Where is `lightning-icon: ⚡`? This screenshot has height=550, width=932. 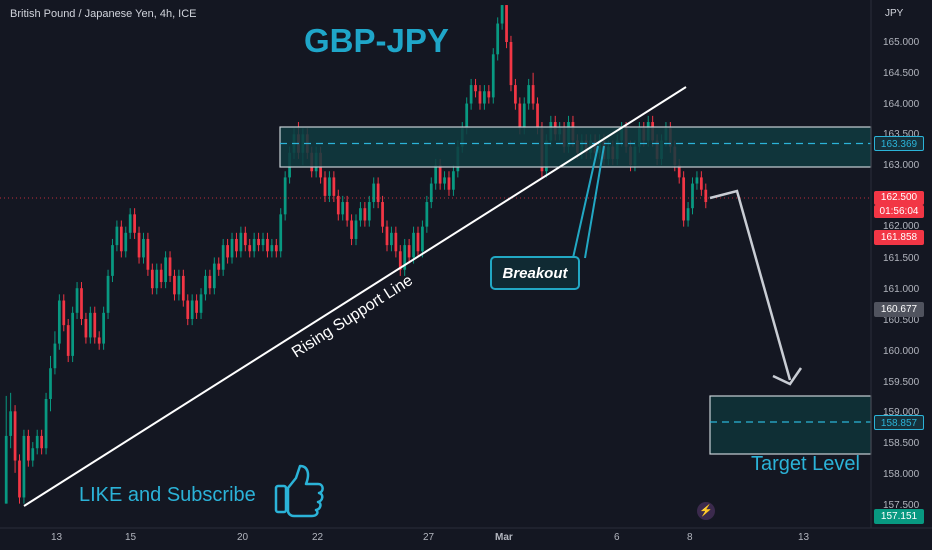
lightning-icon: ⚡ is located at coordinates (706, 511).